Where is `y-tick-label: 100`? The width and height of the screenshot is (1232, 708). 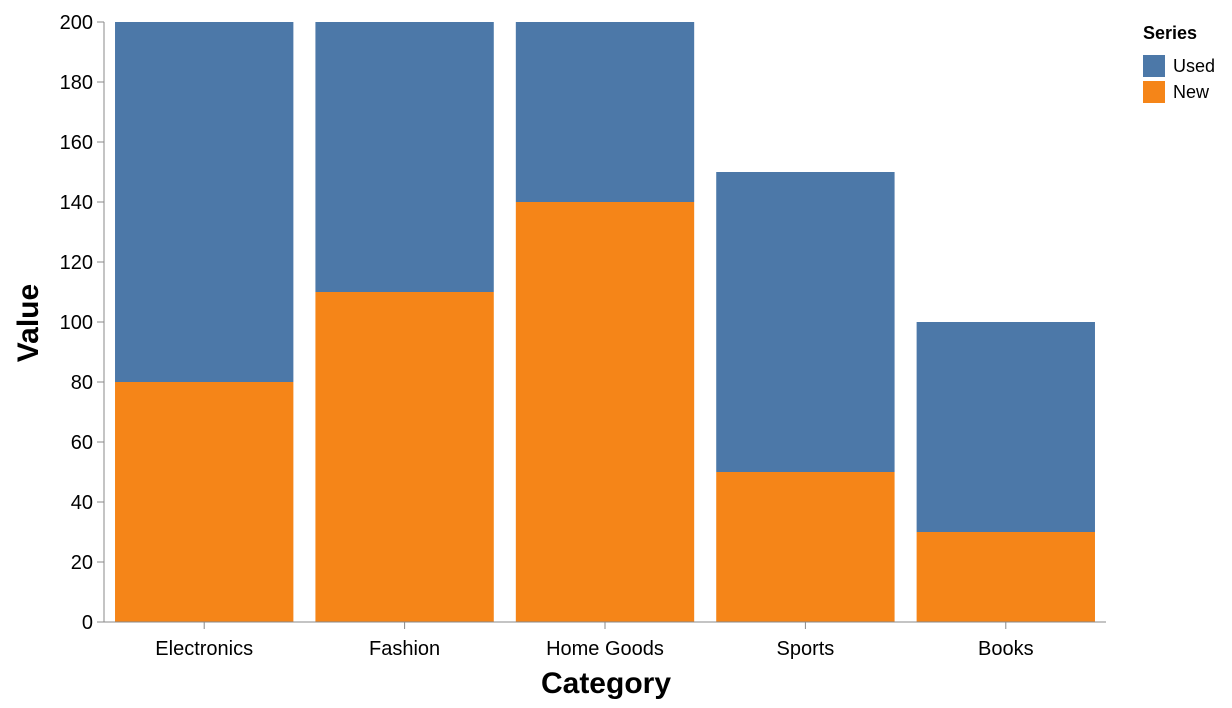 y-tick-label: 100 is located at coordinates (76, 323).